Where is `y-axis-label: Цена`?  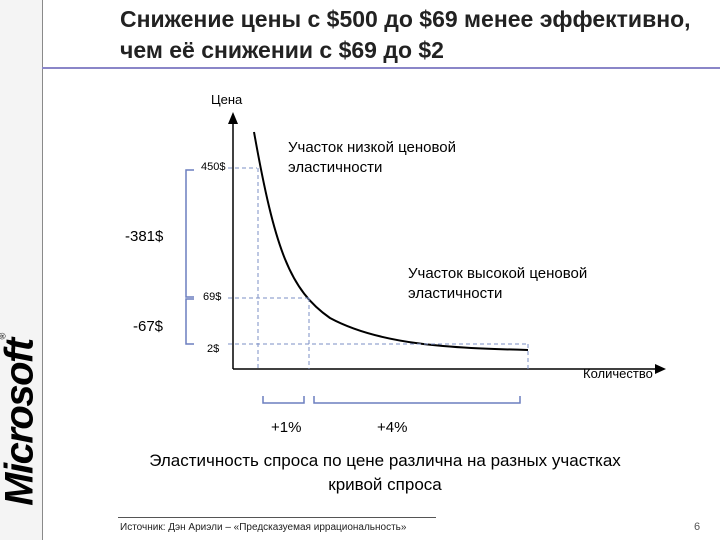
y-axis-label: Цена is located at coordinates (227, 99).